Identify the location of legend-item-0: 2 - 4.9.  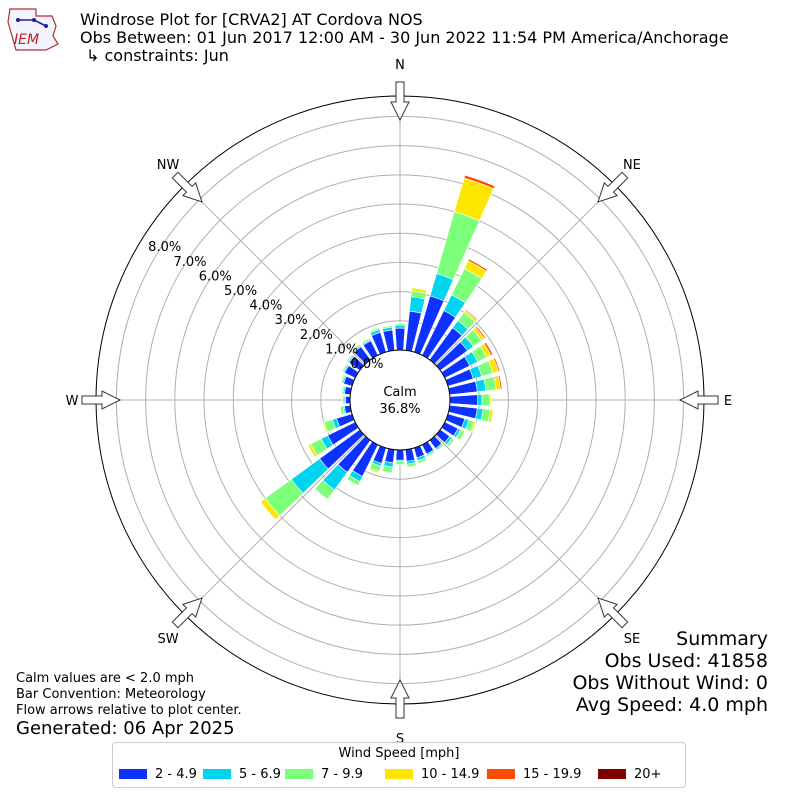
(158, 774).